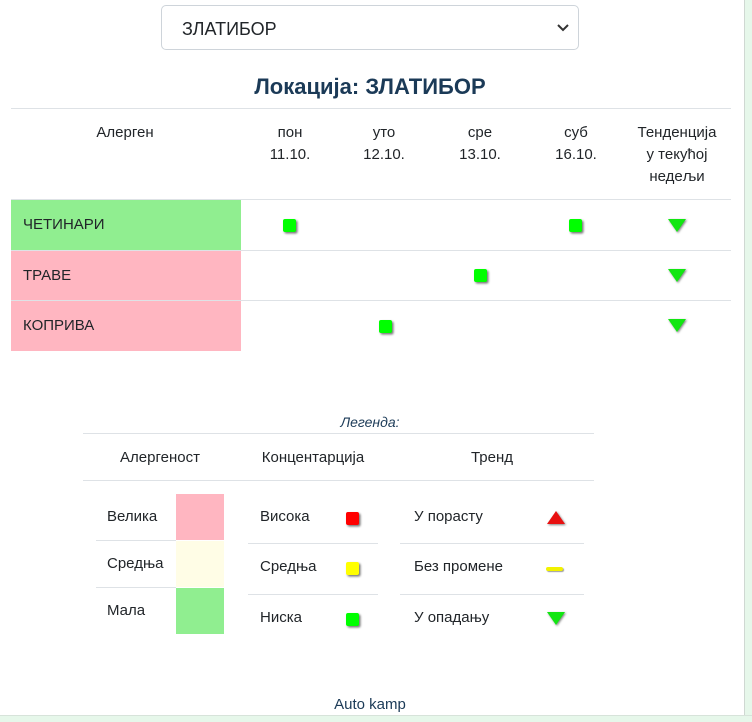  I want to click on header-day-1-date: 11.10., so click(290, 154).